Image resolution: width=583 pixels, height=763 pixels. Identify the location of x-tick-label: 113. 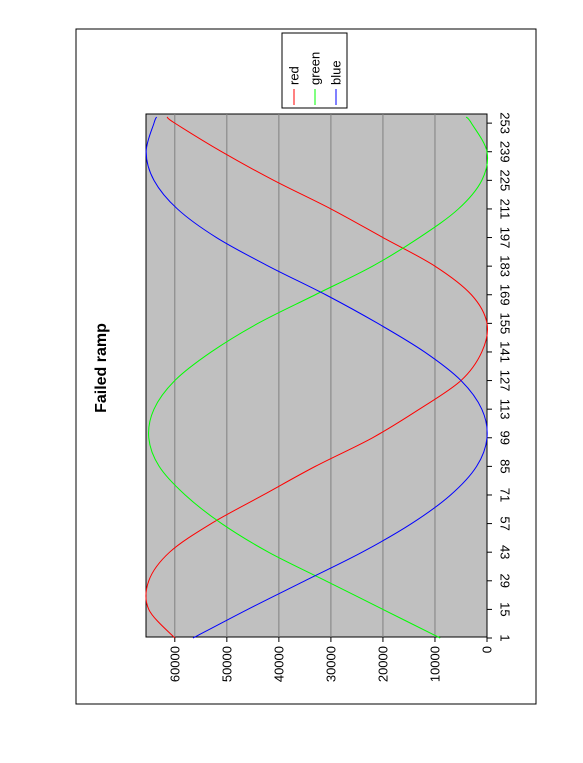
(505, 409).